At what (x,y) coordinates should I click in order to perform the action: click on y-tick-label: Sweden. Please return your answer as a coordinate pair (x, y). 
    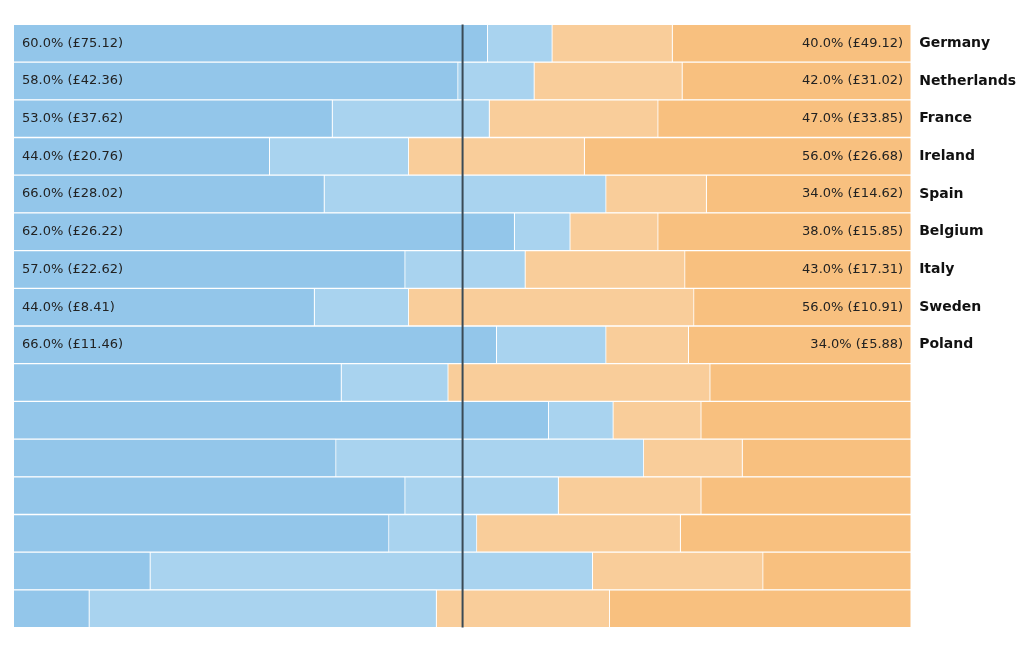
    Looking at the image, I should click on (950, 305).